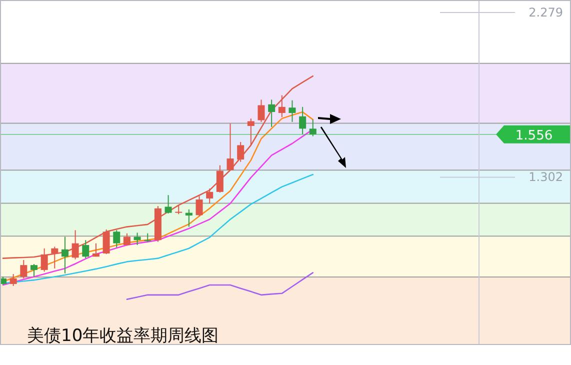 Image resolution: width=571 pixels, height=365 pixels. Describe the element at coordinates (220, 286) in the screenshot. I see `line-series` at that location.